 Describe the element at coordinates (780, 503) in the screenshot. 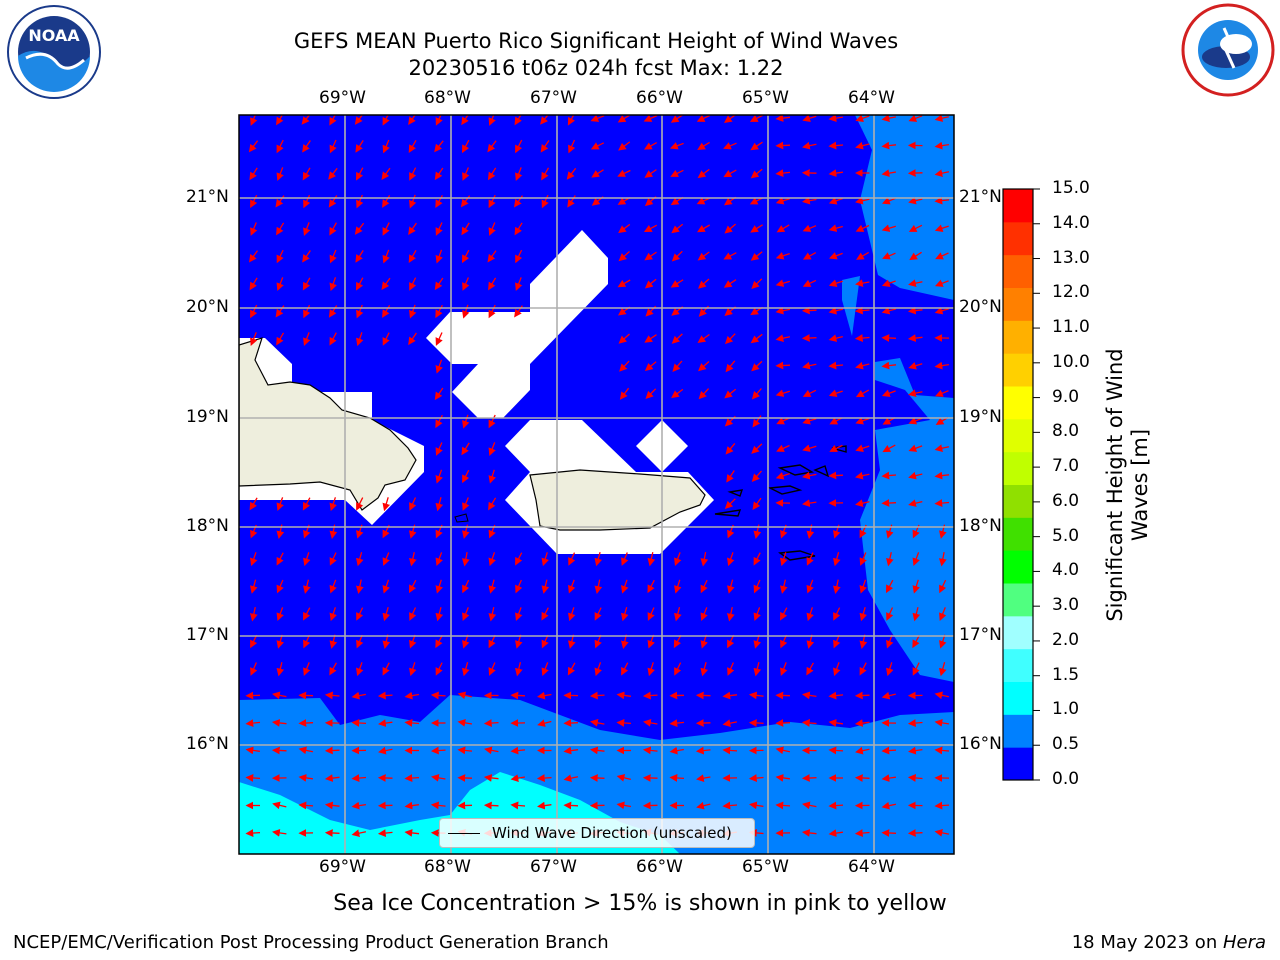

I see `virgin-islands` at that location.